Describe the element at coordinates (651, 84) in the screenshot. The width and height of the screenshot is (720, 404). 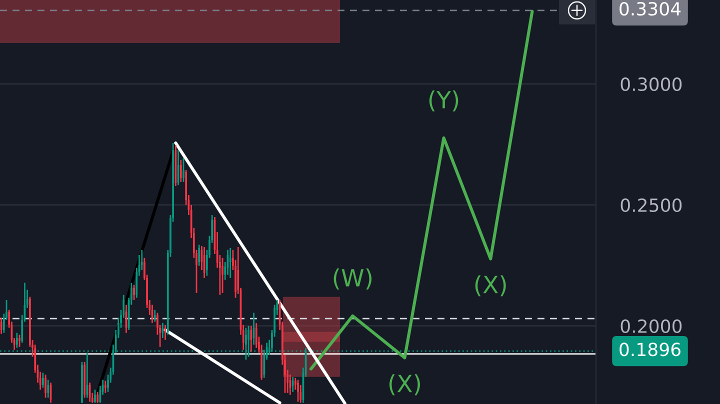
I see `y-tick-label: 0.3000` at that location.